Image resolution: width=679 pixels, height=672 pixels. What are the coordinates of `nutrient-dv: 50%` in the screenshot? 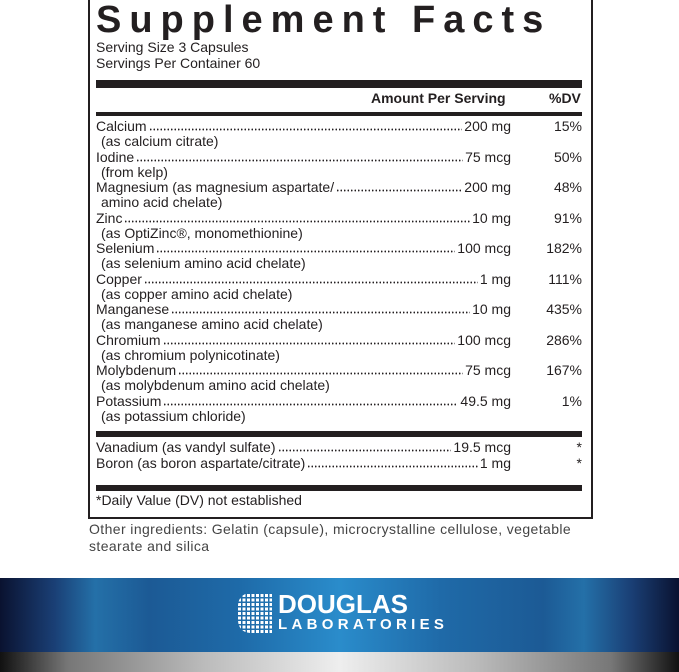 It's located at (567, 156).